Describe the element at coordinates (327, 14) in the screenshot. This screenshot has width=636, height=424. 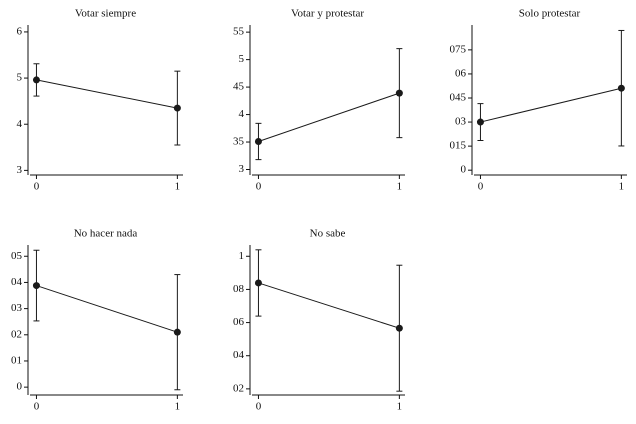
I see `panel-title: Votar y protestar` at that location.